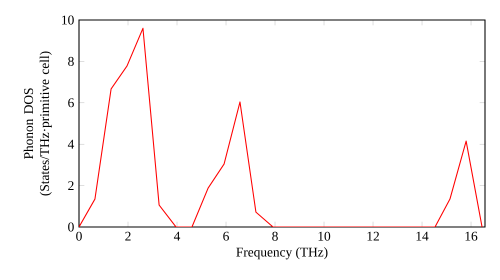  What do you see at coordinates (79, 236) in the screenshot?
I see `x-tick-label: 0` at bounding box center [79, 236].